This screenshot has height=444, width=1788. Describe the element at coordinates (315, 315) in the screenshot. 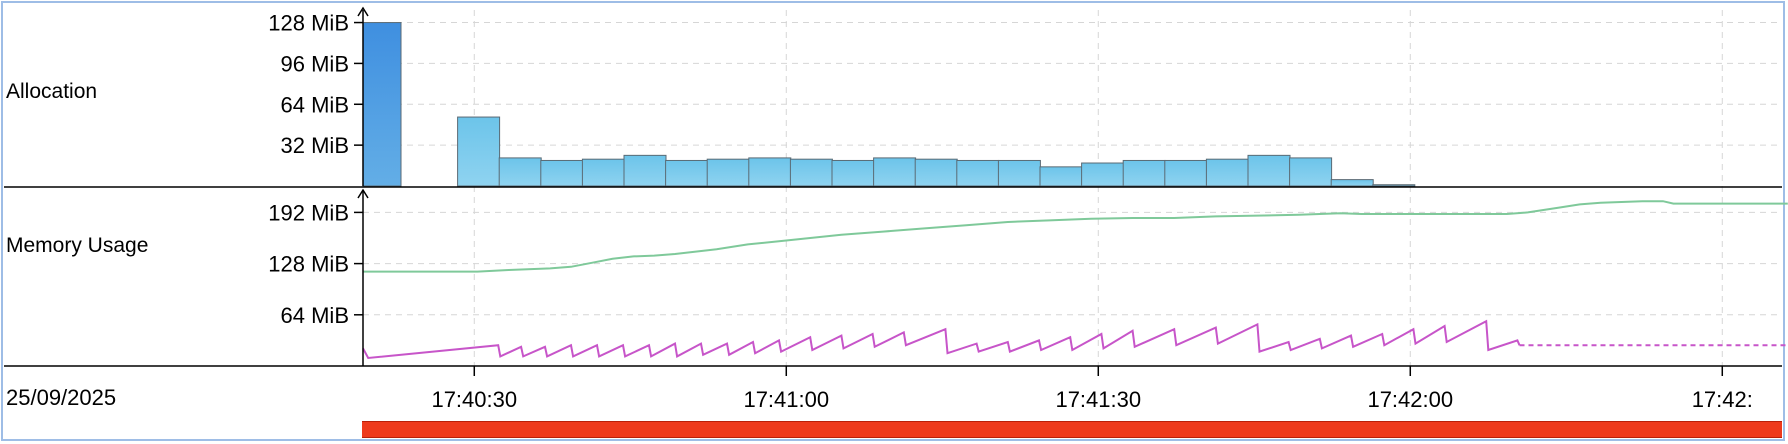

I see `memory-y-tick-label: 64 MiB` at that location.